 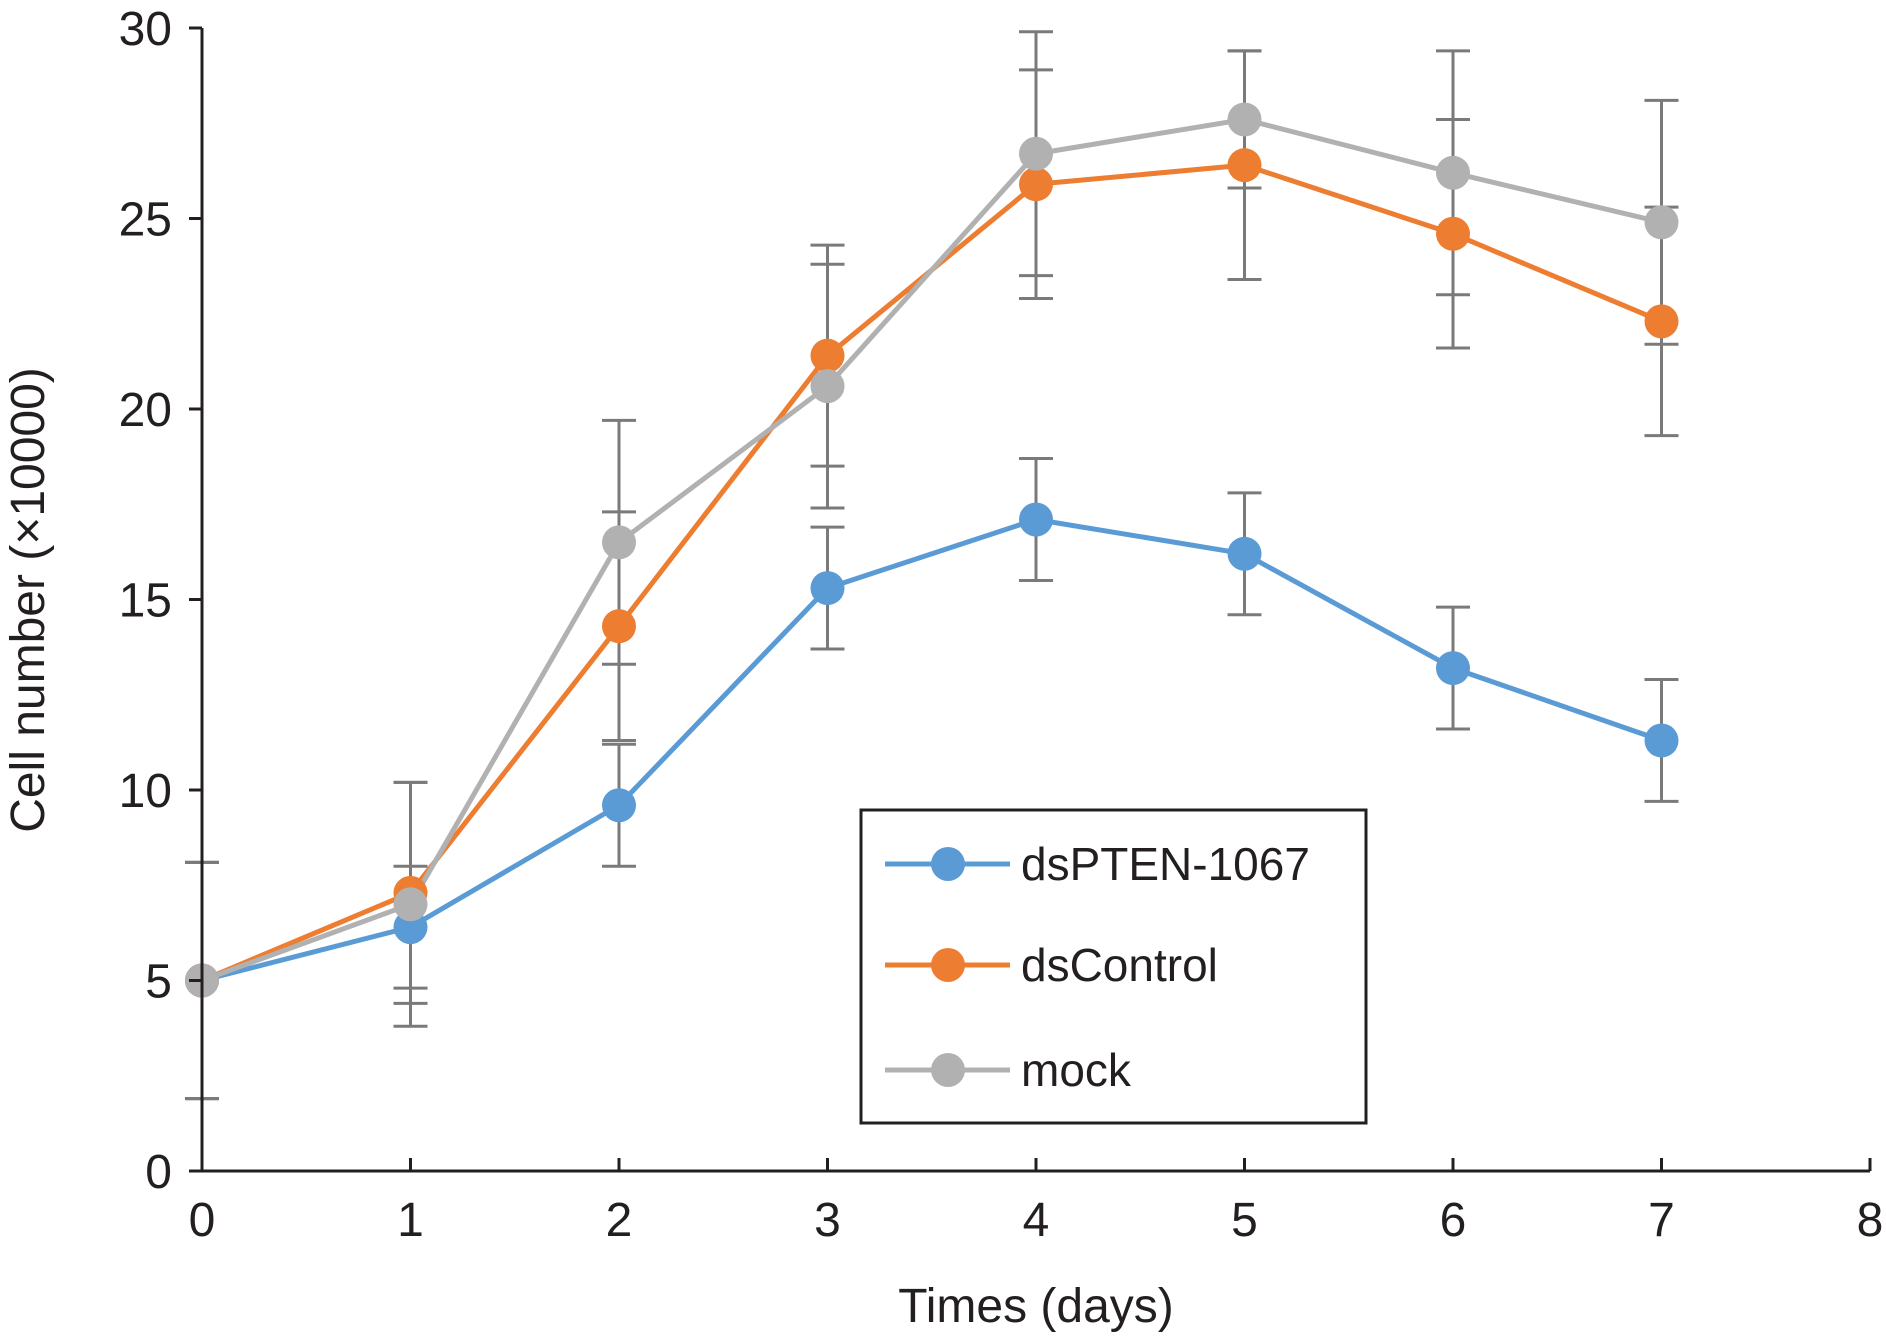 What do you see at coordinates (1870, 1220) in the screenshot?
I see `x-tick-label: 8` at bounding box center [1870, 1220].